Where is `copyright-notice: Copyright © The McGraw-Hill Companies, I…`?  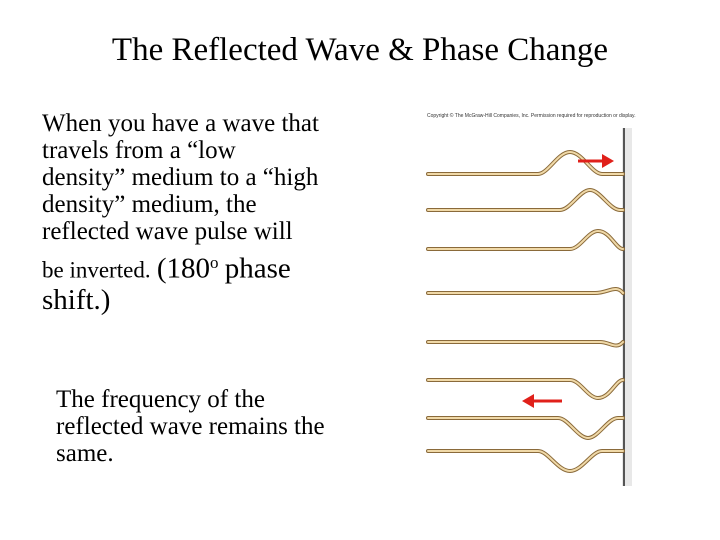 copyright-notice: Copyright © The McGraw-Hill Companies, I… is located at coordinates (531, 116).